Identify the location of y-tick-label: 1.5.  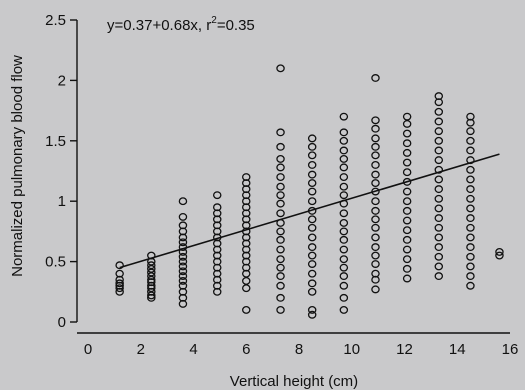
(55, 141).